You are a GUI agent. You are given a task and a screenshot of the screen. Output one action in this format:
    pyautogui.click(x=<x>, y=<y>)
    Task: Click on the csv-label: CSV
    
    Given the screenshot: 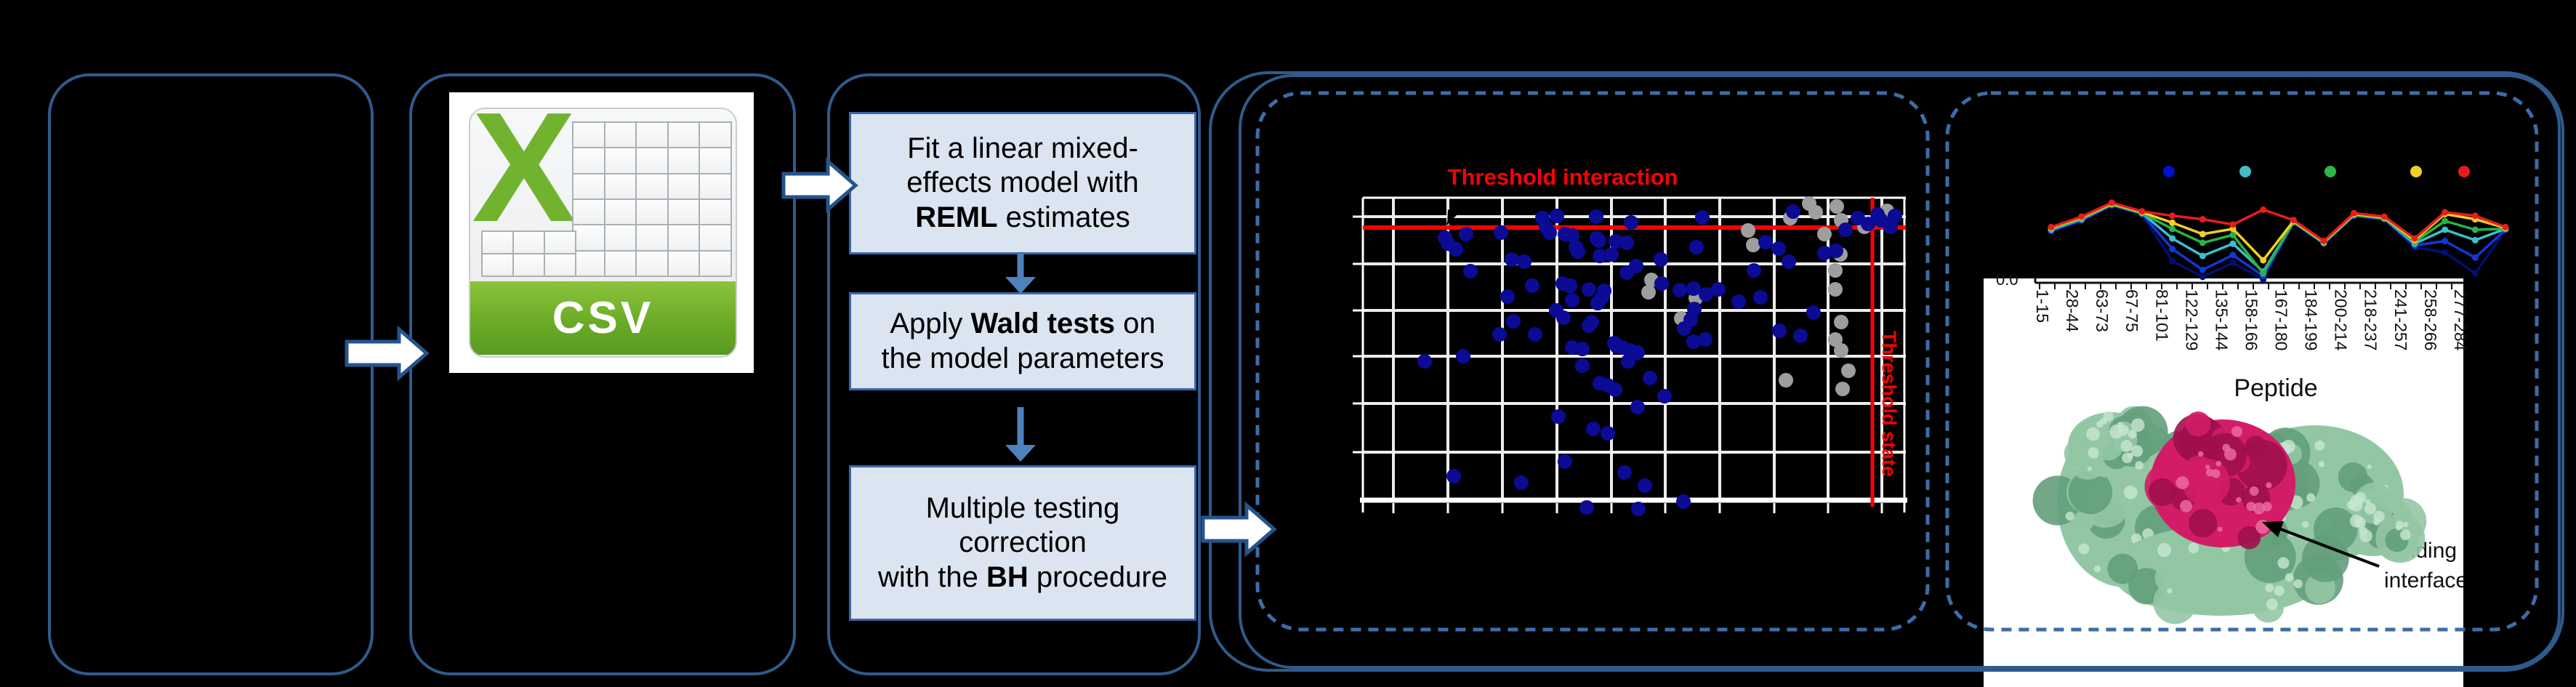 What is the action you would take?
    pyautogui.click(x=603, y=318)
    